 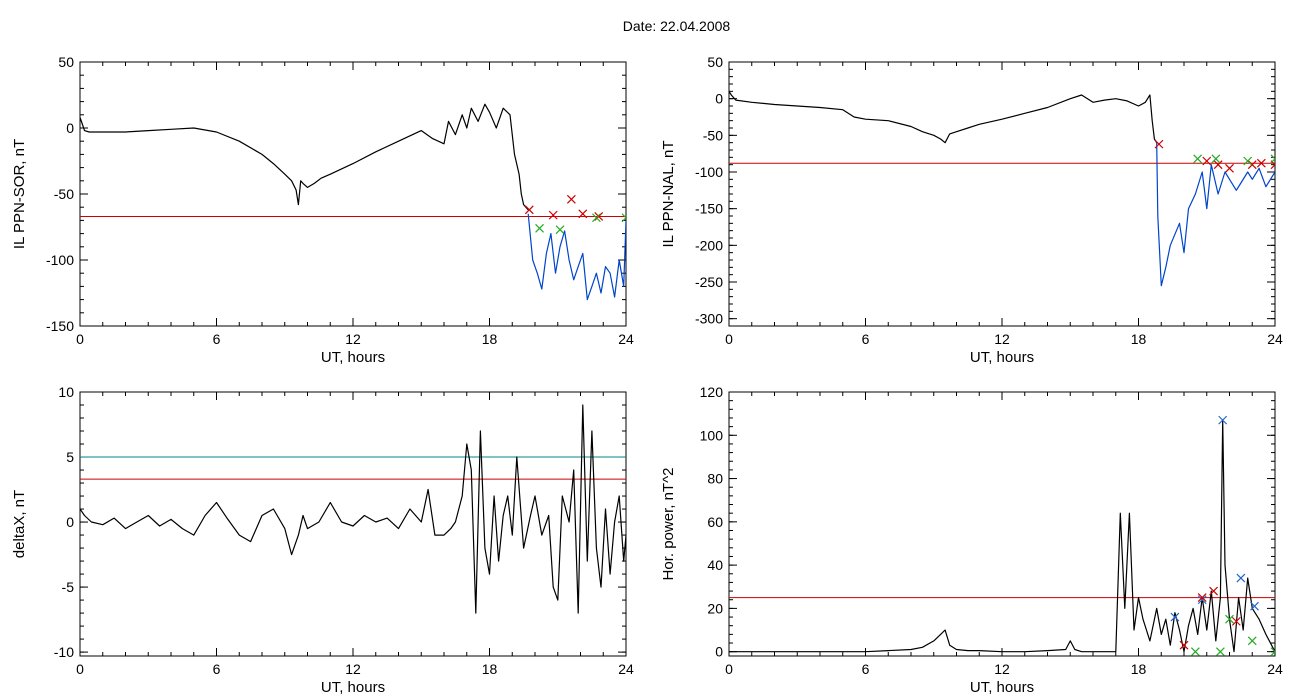 What do you see at coordinates (709, 245) in the screenshot?
I see `y-tick-label: -200` at bounding box center [709, 245].